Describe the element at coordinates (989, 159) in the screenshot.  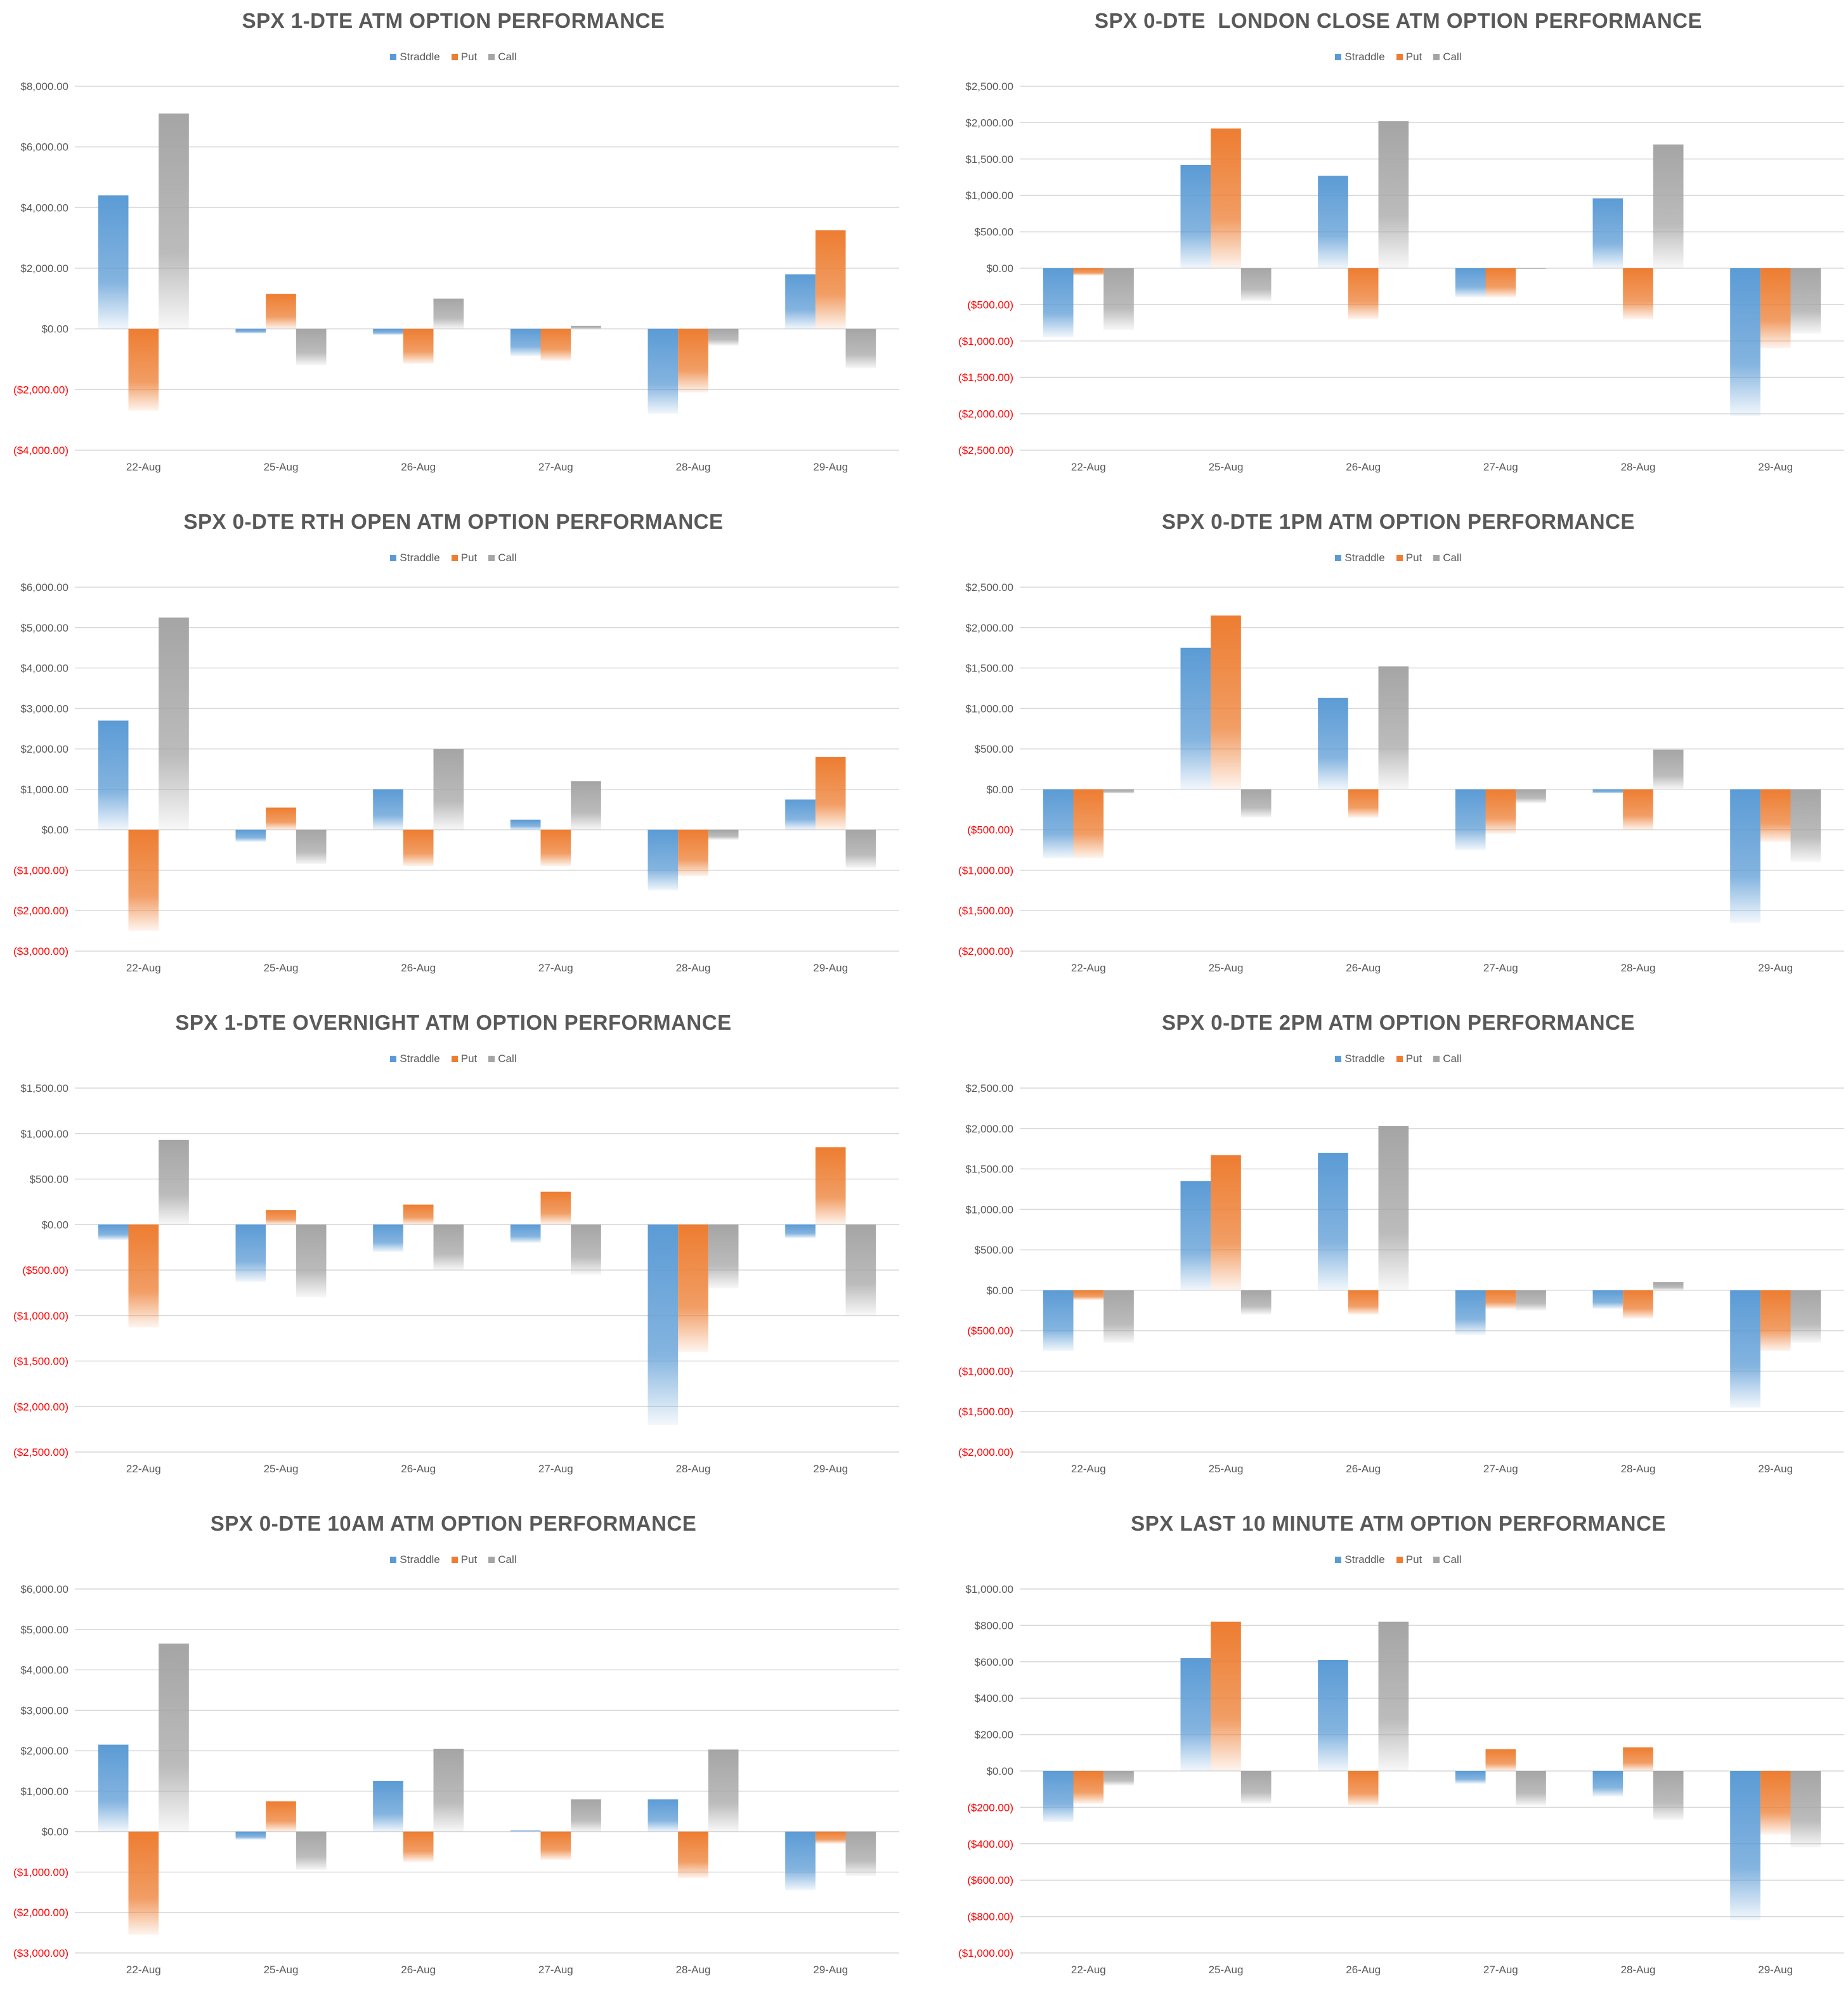
I see `y-tick-label: $1,500.00` at that location.